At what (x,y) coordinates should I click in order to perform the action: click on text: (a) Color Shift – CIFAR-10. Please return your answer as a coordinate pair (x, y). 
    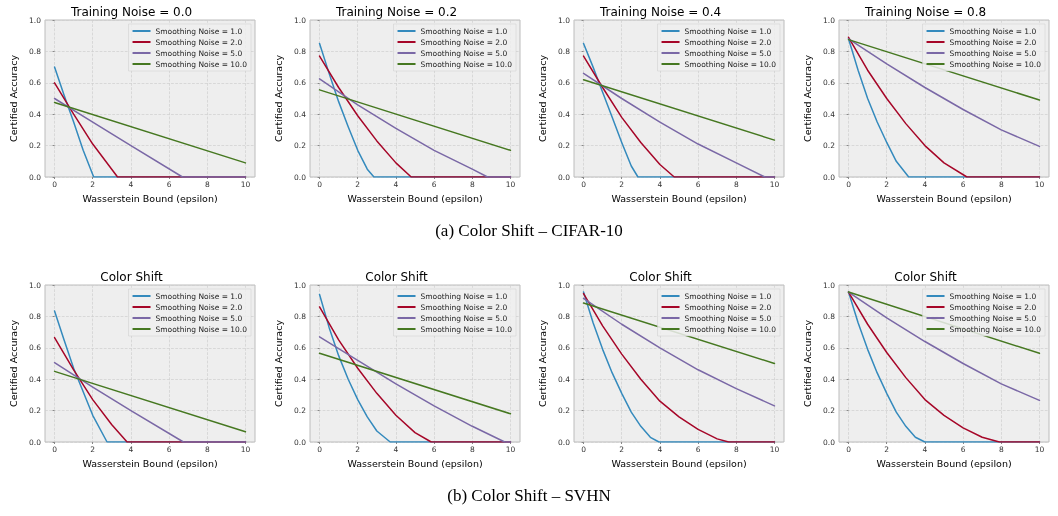
    Looking at the image, I should click on (529, 230).